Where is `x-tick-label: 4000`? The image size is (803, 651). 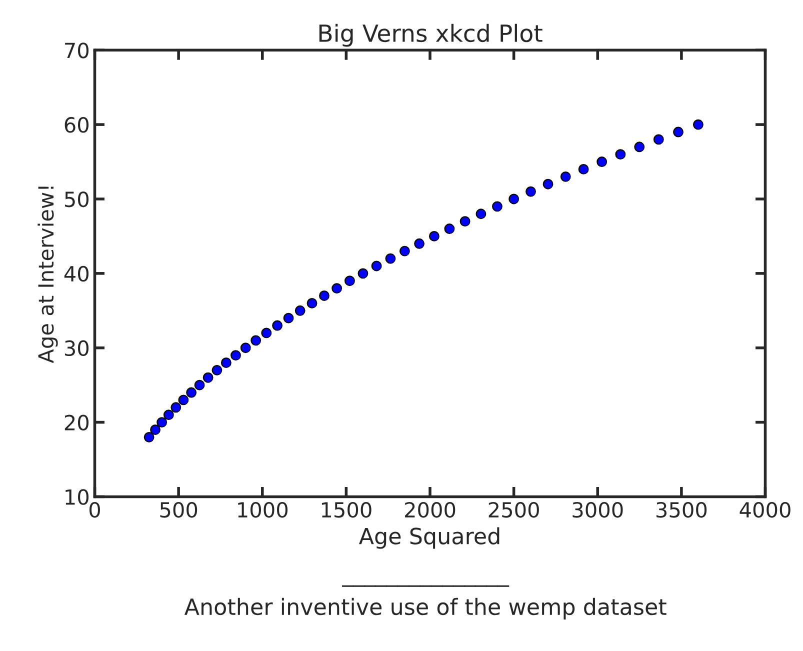 x-tick-label: 4000 is located at coordinates (765, 510).